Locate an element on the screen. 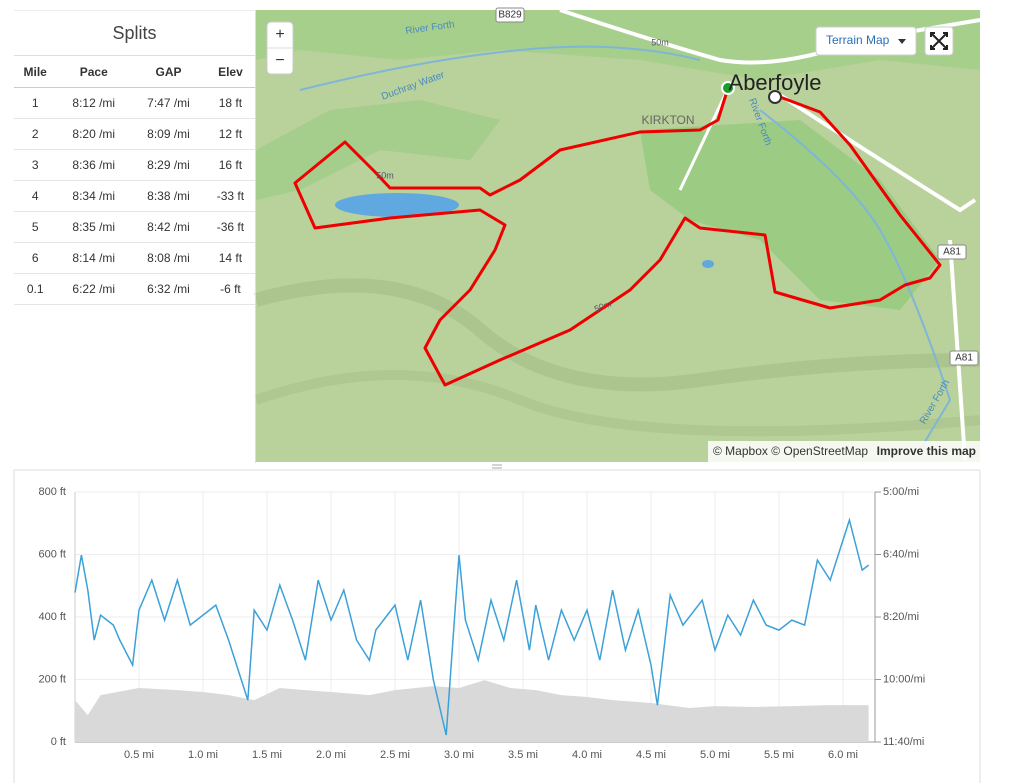 The height and width of the screenshot is (783, 1024). y-tick-label: 800 ft is located at coordinates (52, 492).